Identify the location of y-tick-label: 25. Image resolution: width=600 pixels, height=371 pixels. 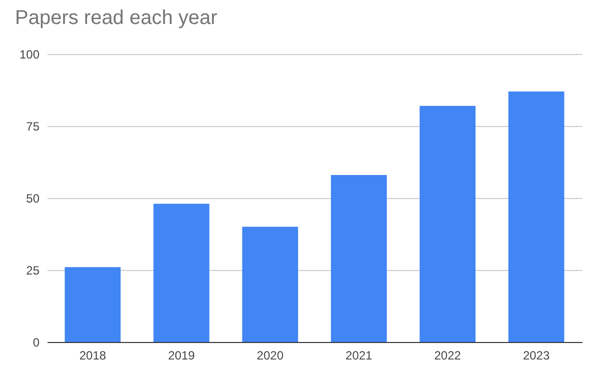
(33, 271).